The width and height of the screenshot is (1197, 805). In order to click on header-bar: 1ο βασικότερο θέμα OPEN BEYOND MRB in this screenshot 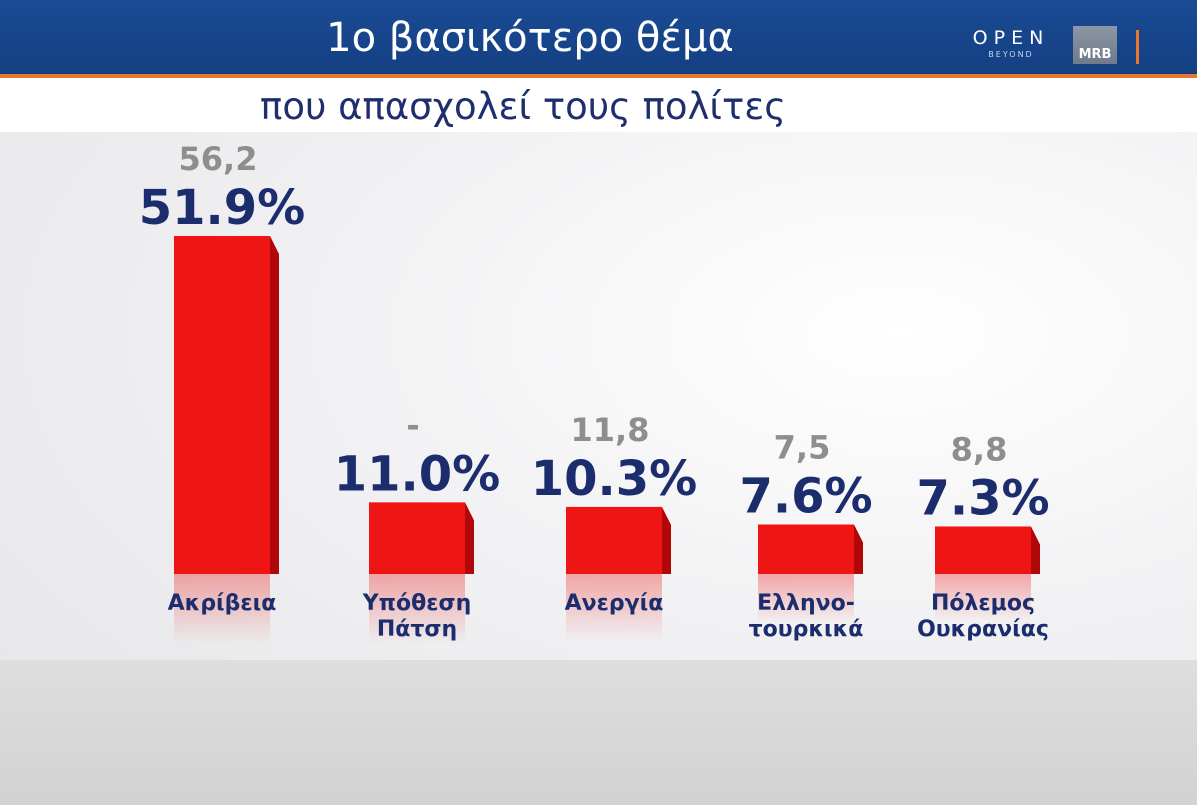, I will do `click(598, 39)`.